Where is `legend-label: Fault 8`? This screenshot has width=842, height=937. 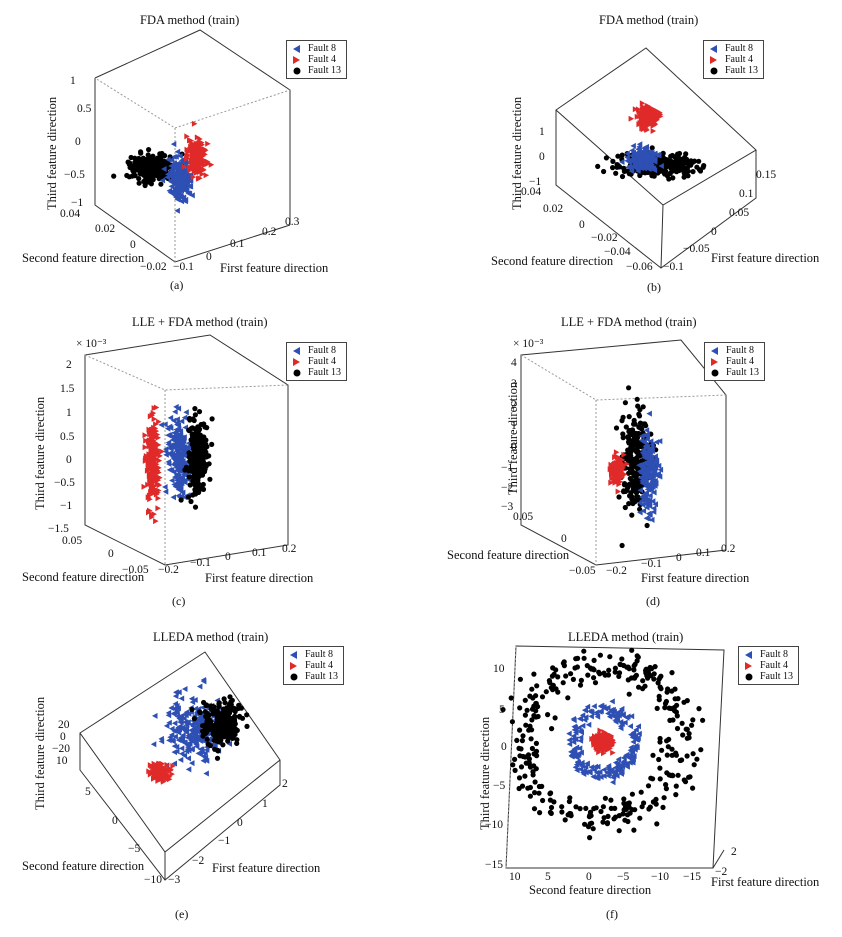 legend-label: Fault 8 is located at coordinates (322, 48).